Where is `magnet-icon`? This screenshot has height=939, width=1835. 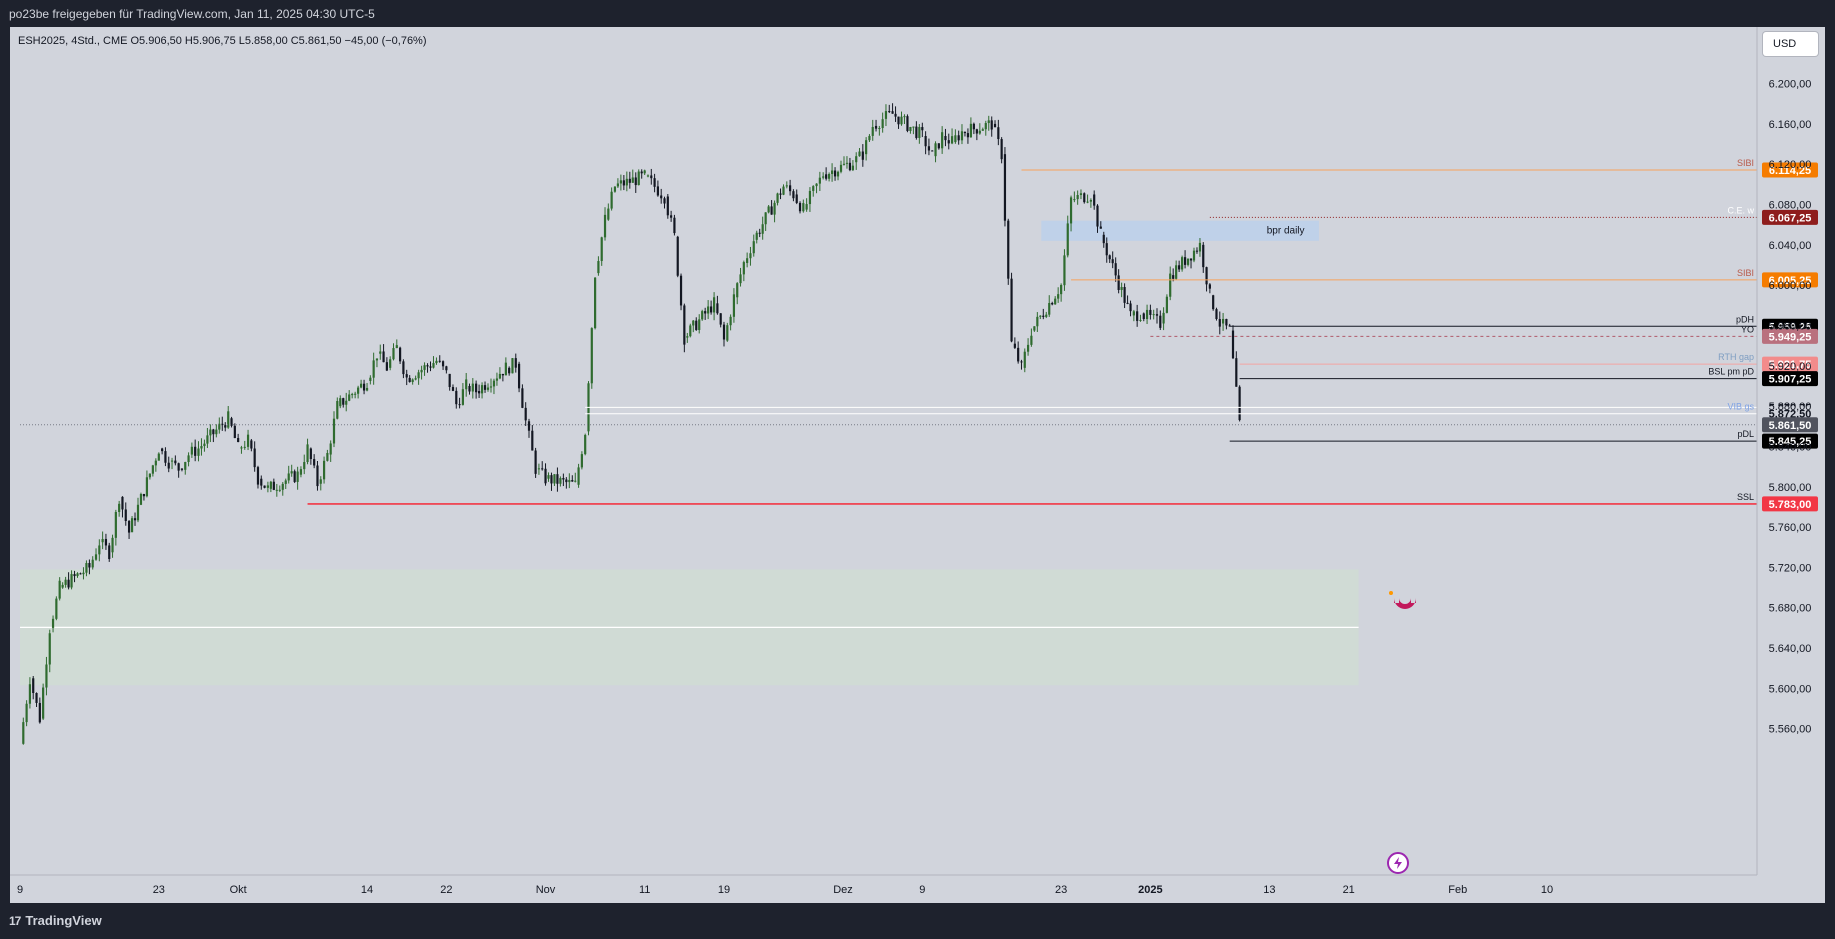 magnet-icon is located at coordinates (1402, 600).